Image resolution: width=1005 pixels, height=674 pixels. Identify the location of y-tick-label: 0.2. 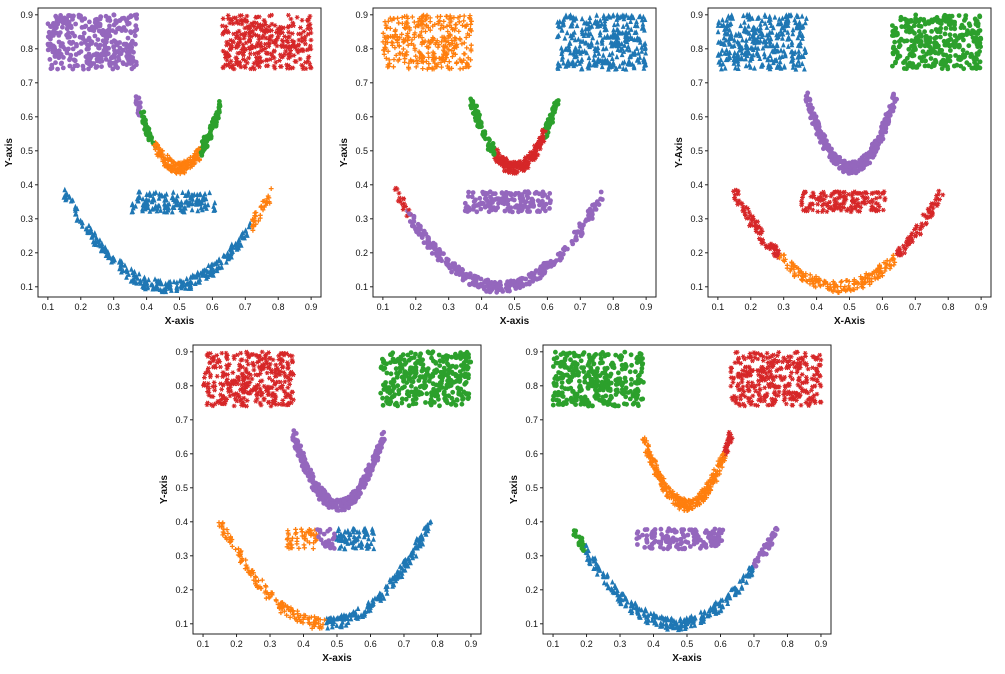
(26, 253).